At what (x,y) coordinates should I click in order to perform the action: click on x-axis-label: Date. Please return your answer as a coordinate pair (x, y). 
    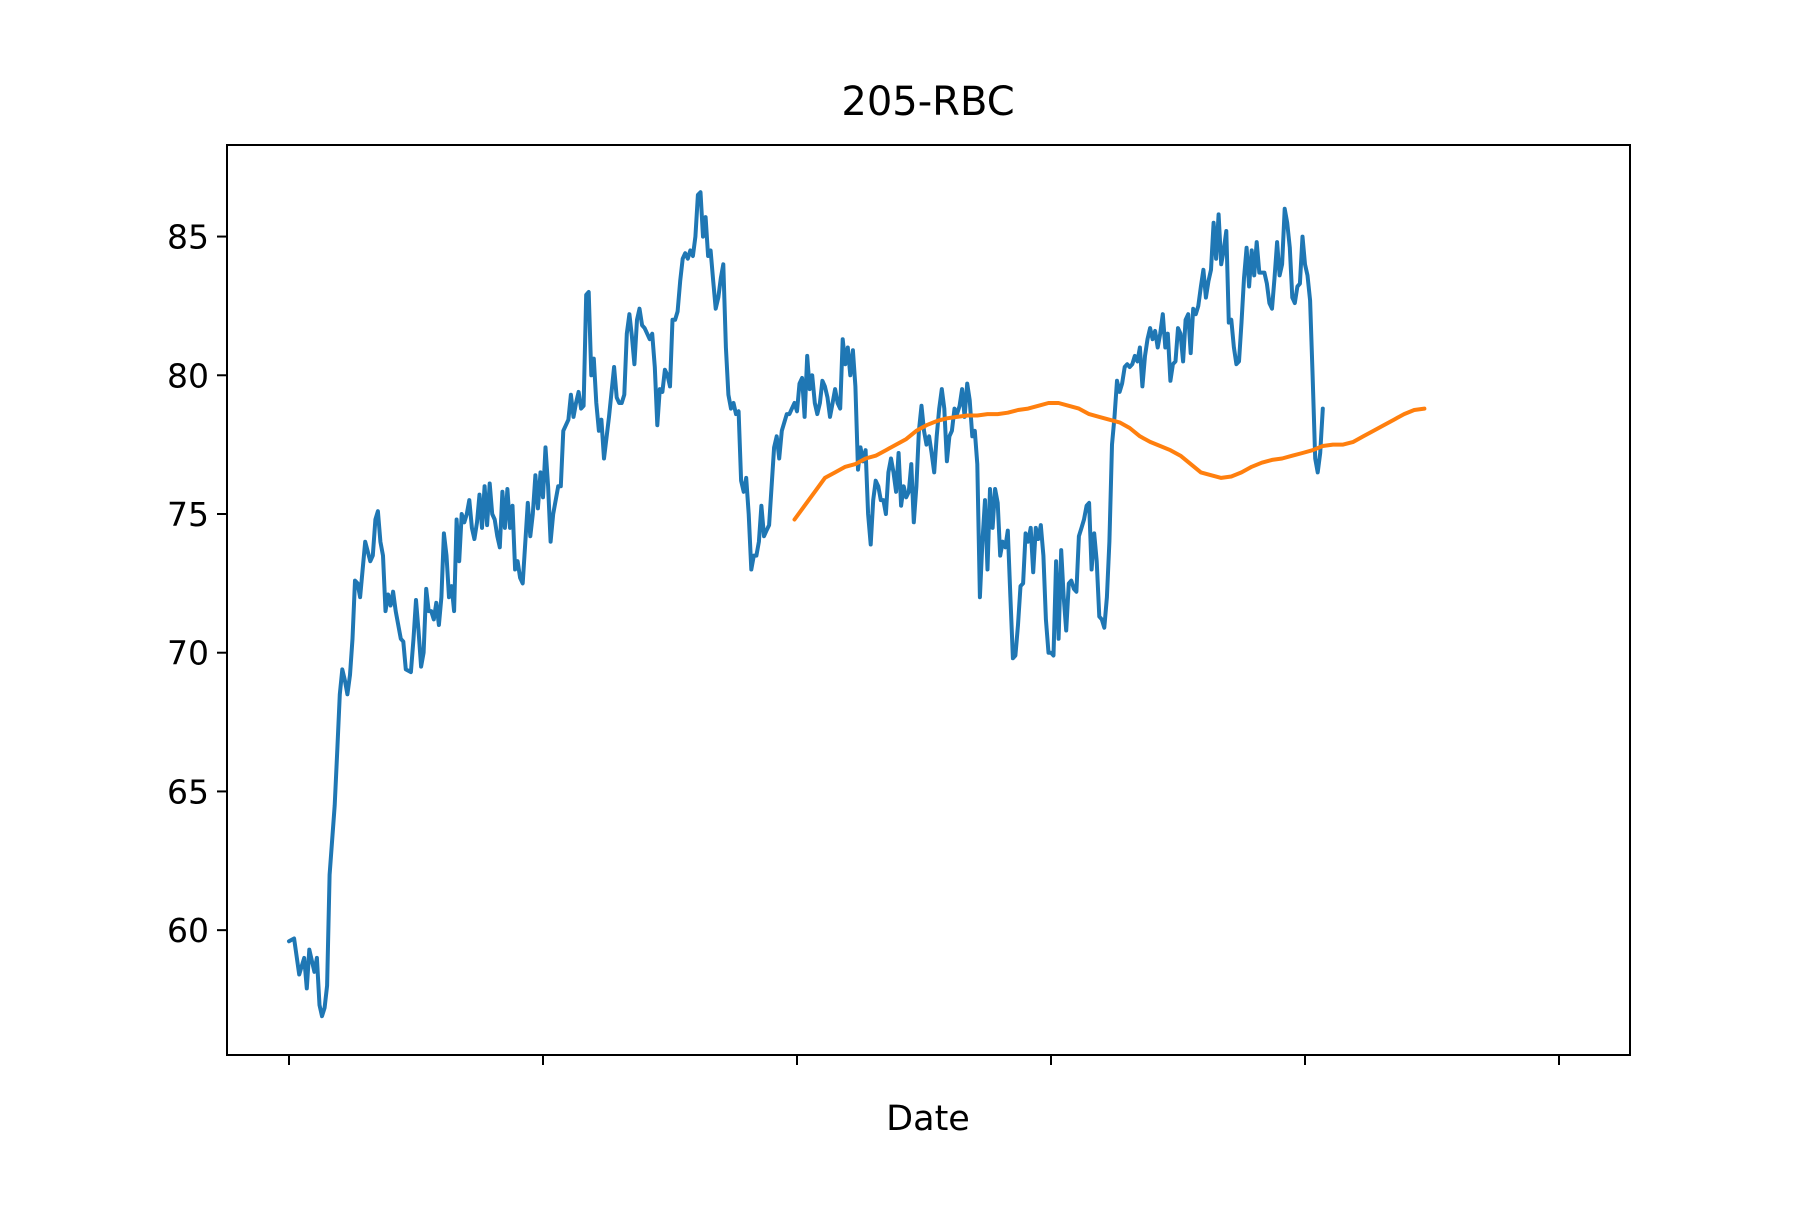
    Looking at the image, I should click on (928, 1119).